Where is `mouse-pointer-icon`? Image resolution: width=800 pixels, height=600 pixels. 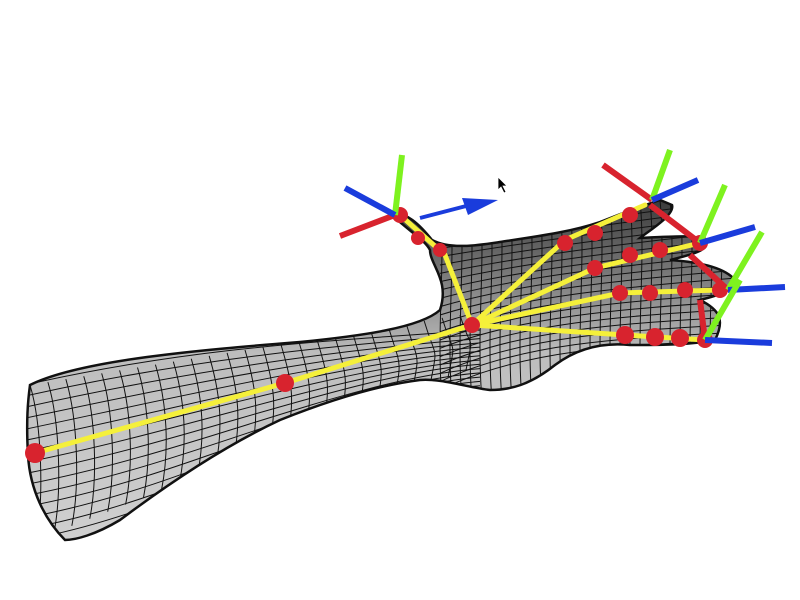
mouse-pointer-icon is located at coordinates (502, 185).